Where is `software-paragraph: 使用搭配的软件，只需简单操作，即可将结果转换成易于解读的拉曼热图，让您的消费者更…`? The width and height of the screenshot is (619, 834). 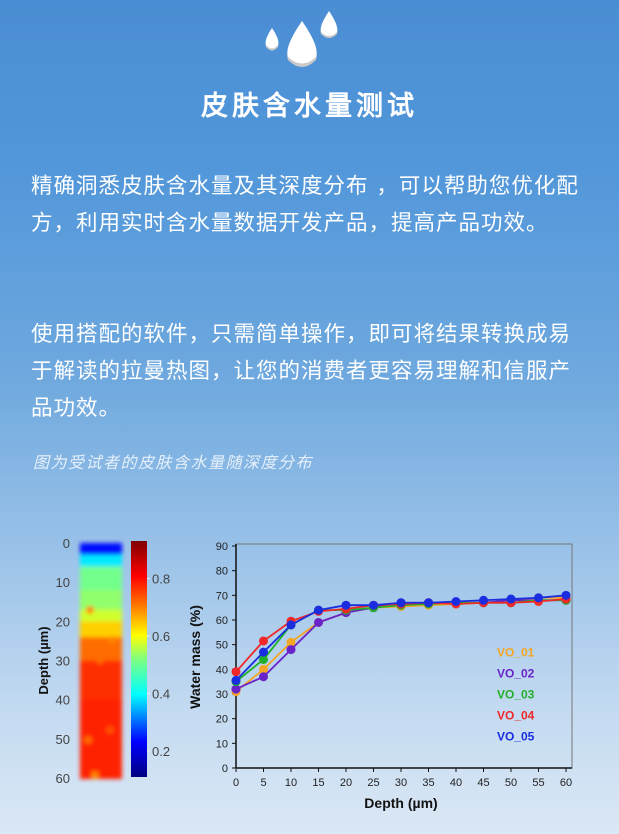 software-paragraph: 使用搭配的软件，只需简单操作，即可将结果转换成易于解读的拉曼热图，让您的消费者更… is located at coordinates (301, 371).